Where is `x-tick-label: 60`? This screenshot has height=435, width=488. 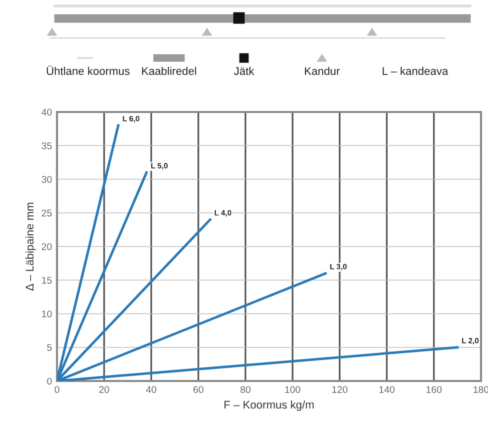 x-tick-label: 60 is located at coordinates (198, 389).